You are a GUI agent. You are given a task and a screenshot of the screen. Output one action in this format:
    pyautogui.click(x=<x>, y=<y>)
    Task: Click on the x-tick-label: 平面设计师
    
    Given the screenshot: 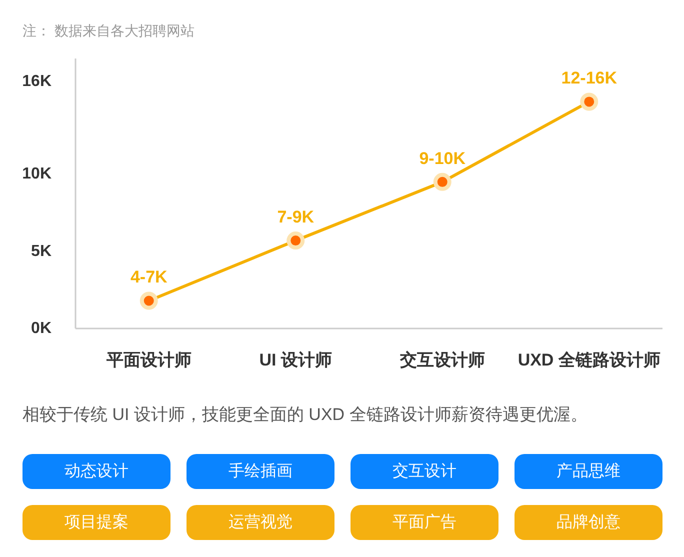 What is the action you would take?
    pyautogui.click(x=148, y=360)
    